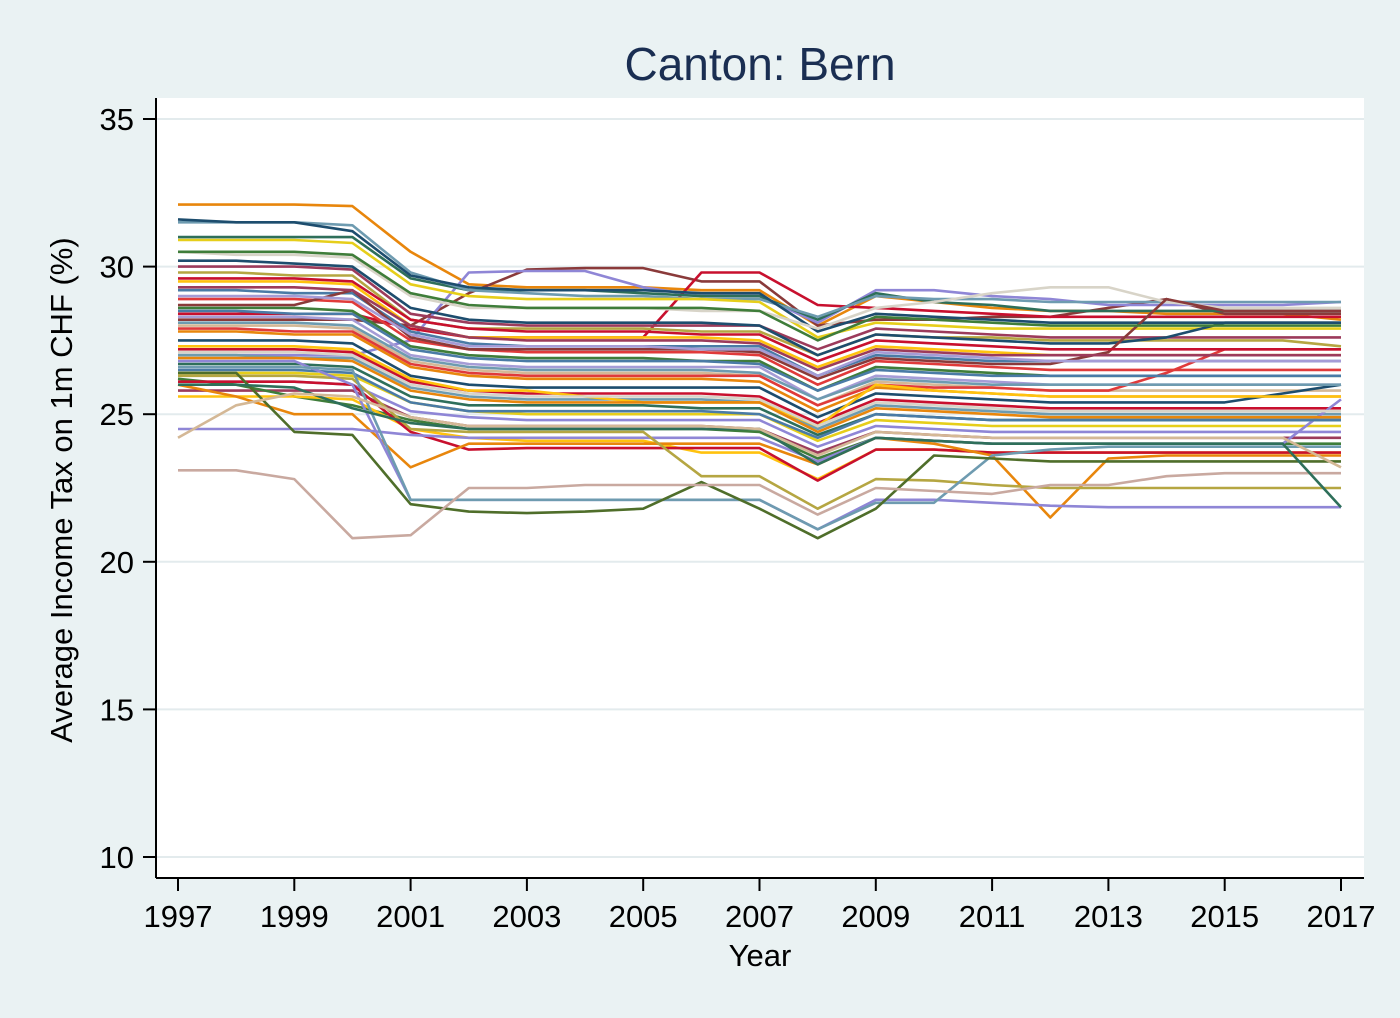 The image size is (1400, 1018). What do you see at coordinates (759, 916) in the screenshot?
I see `x-tick-label-2007: 2007` at bounding box center [759, 916].